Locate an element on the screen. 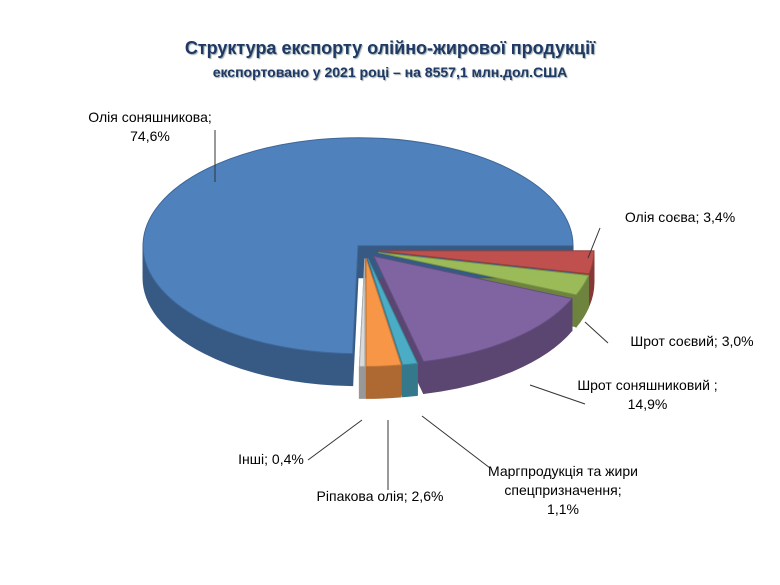  label-category: Ріпакова олія; is located at coordinates (362, 496).